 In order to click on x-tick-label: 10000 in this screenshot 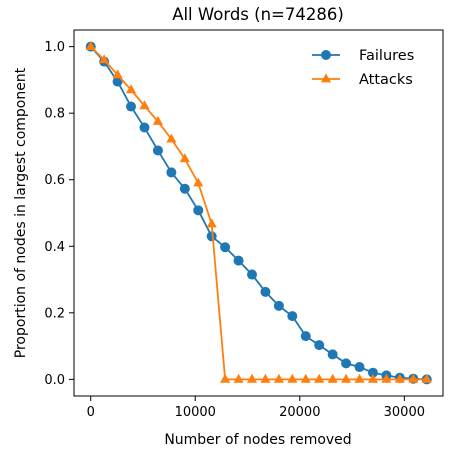, I will do `click(195, 412)`.